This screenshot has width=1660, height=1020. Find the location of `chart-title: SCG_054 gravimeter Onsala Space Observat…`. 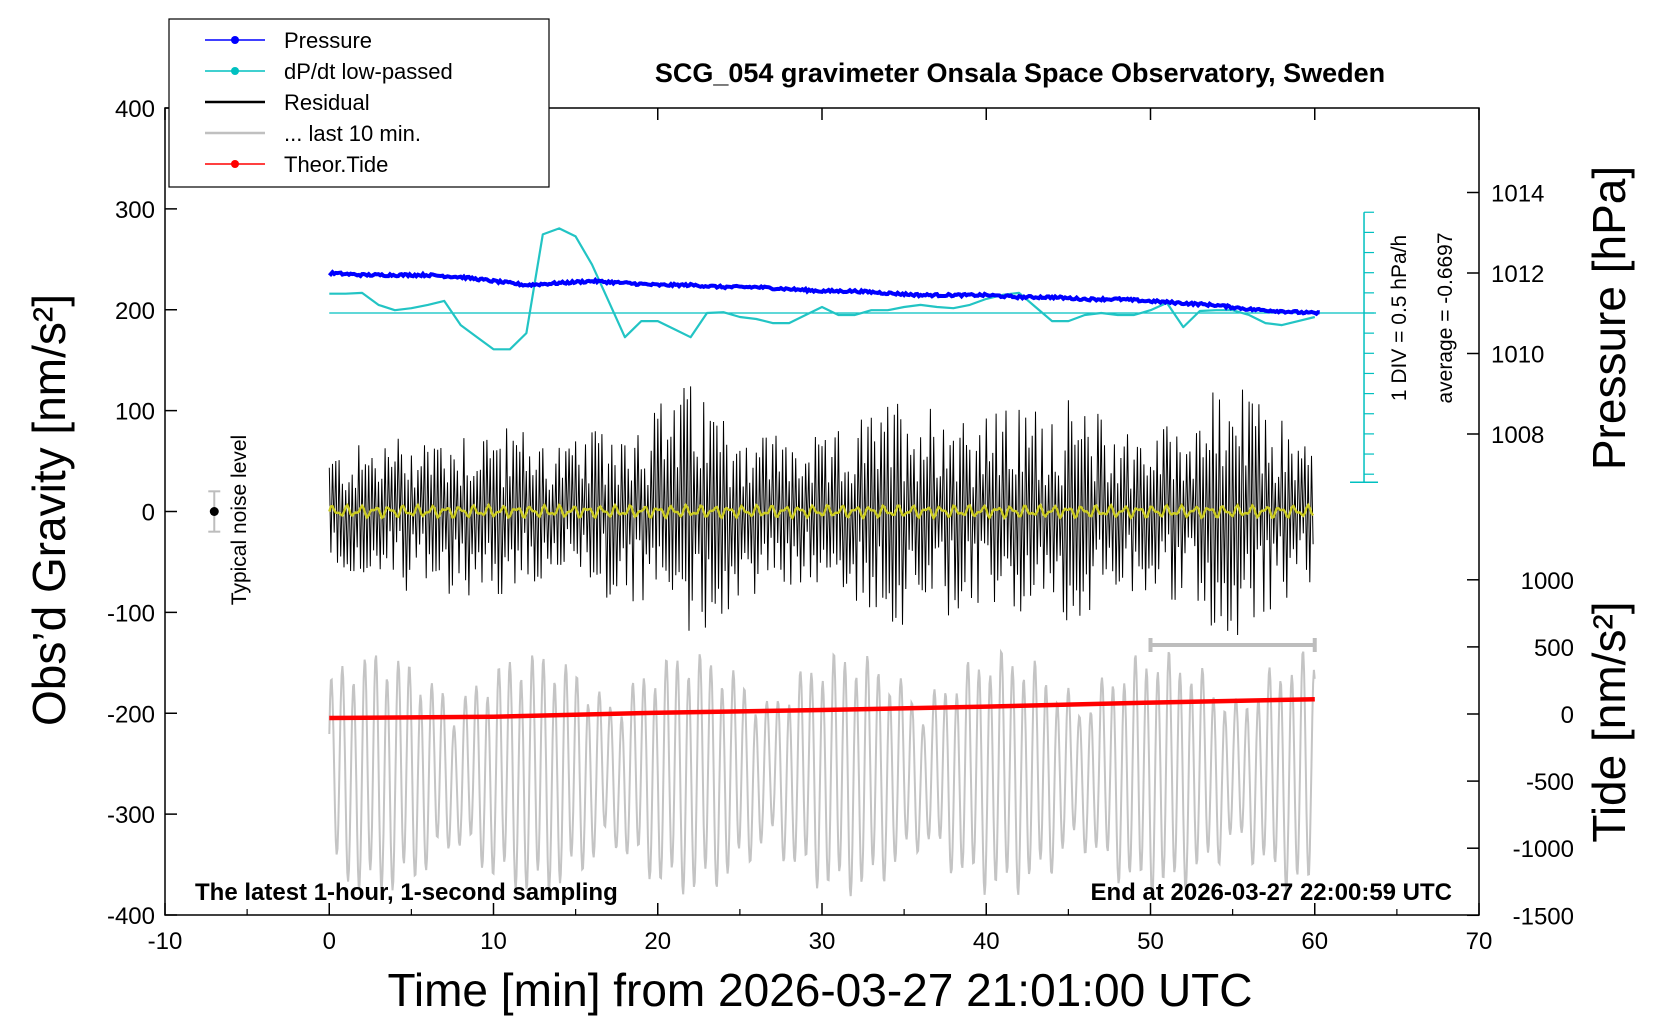

chart-title: SCG_054 gravimeter Onsala Space Observat… is located at coordinates (1020, 73).